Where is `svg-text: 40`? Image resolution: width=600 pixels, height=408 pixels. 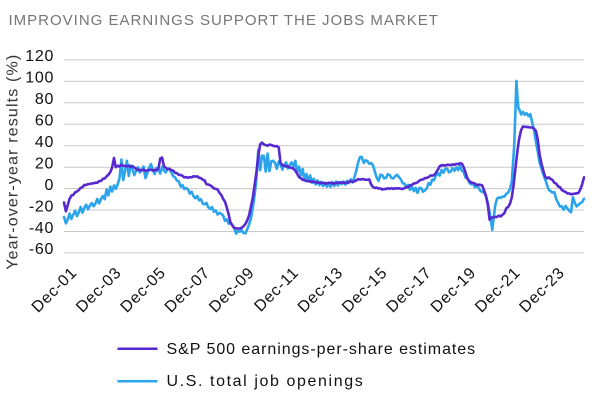
svg-text: 40 is located at coordinates (44, 142).